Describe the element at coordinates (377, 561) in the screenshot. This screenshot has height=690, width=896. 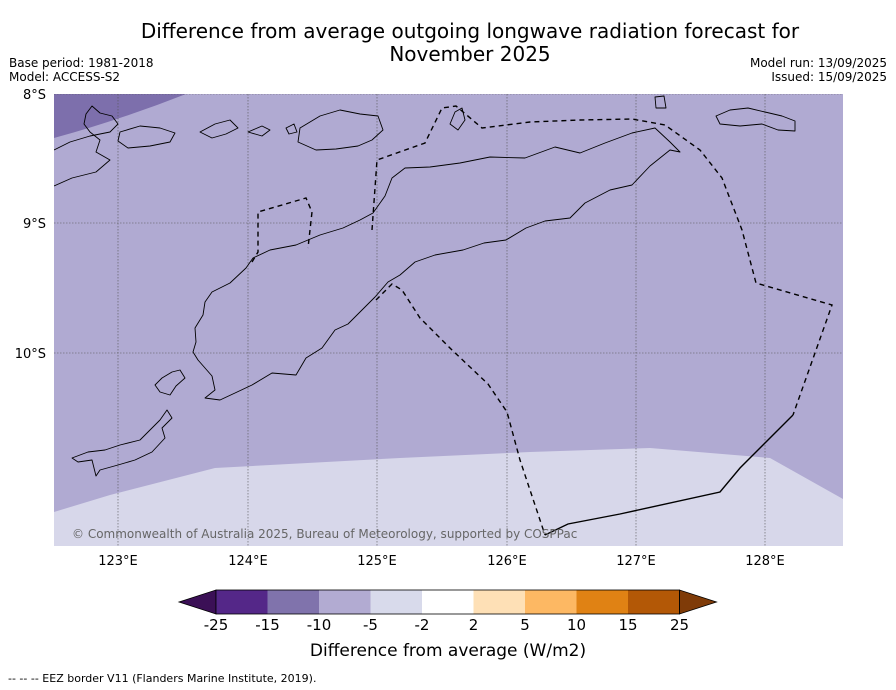
I see `lon-tick-label: 125°E` at that location.